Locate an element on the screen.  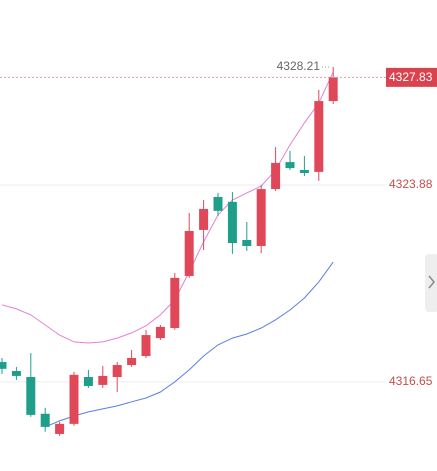
high-annotation: 4328.21 is located at coordinates (299, 66).